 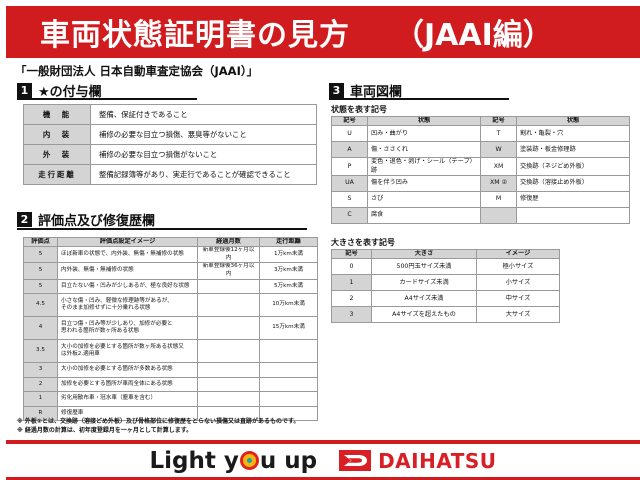 What do you see at coordinates (288, 305) in the screenshot?
I see `eval-distance: 10万km未満` at bounding box center [288, 305].